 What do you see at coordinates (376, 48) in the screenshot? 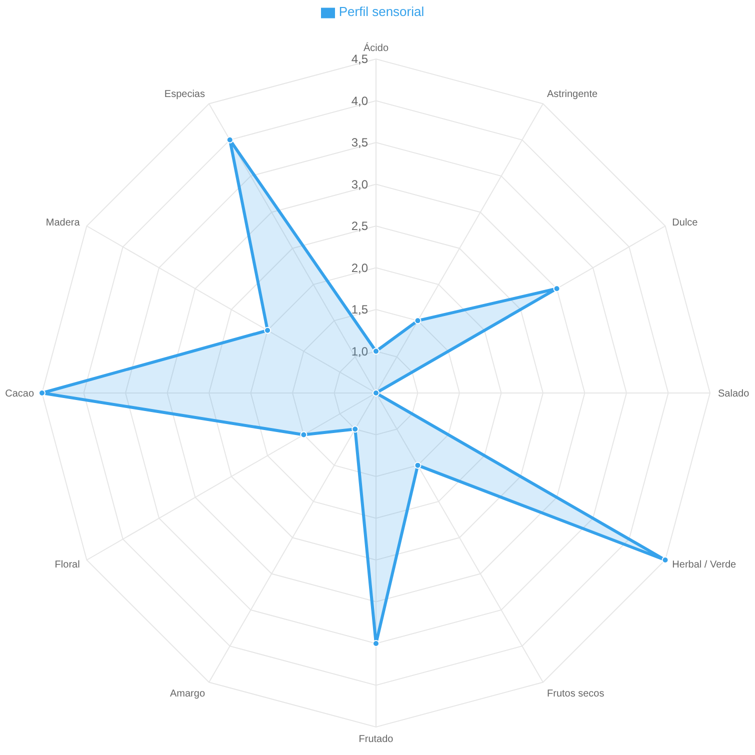
I see `spoke-label: Ácido` at bounding box center [376, 48].